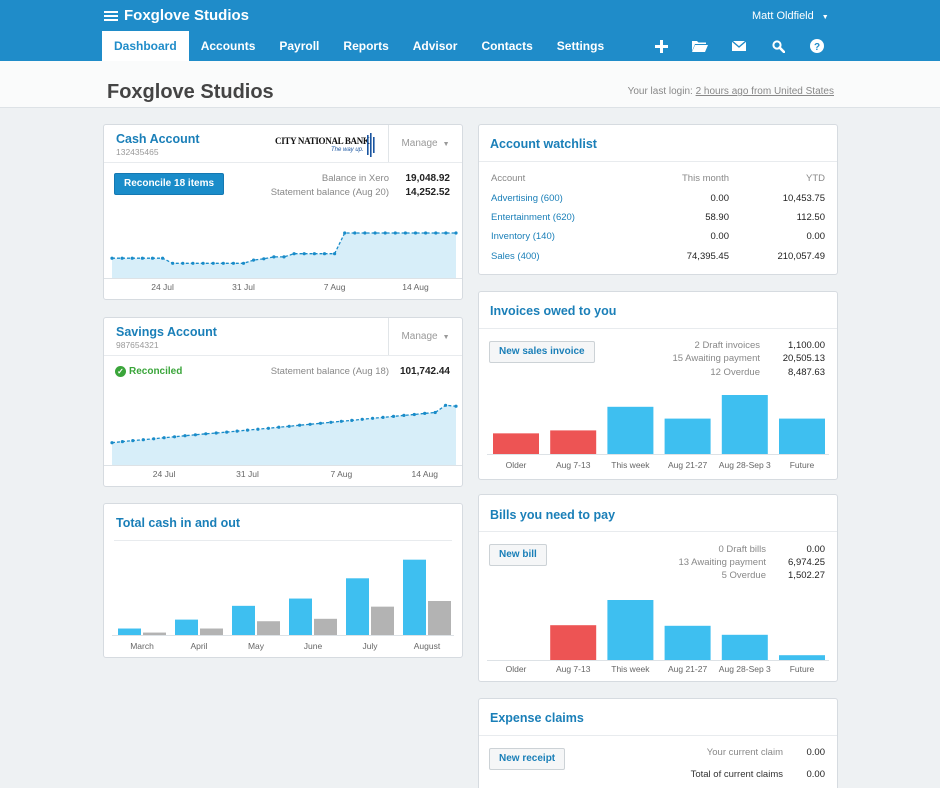 The width and height of the screenshot is (940, 788). What do you see at coordinates (816, 549) in the screenshot?
I see `draft-bills-value: 0.00` at bounding box center [816, 549].